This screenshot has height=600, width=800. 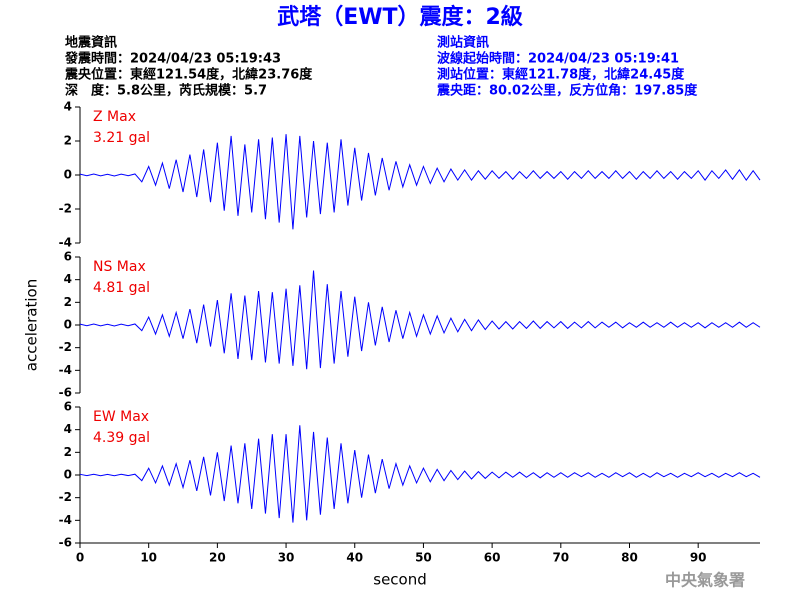 I want to click on component-label: EW Max, so click(x=121, y=417).